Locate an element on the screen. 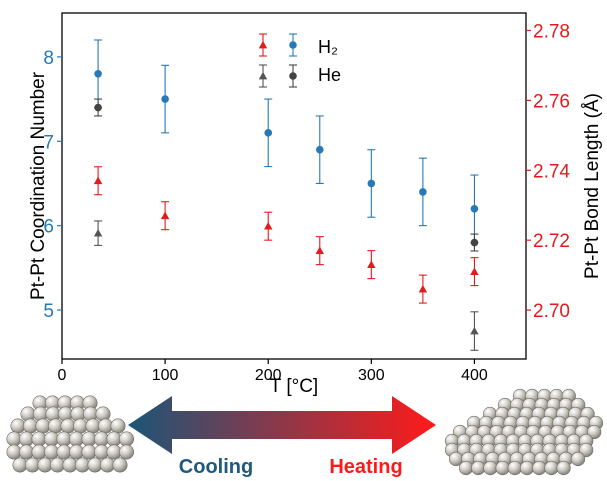 Image resolution: width=607 pixels, height=481 pixels. y-right-tick-label: 2.78 is located at coordinates (551, 31).